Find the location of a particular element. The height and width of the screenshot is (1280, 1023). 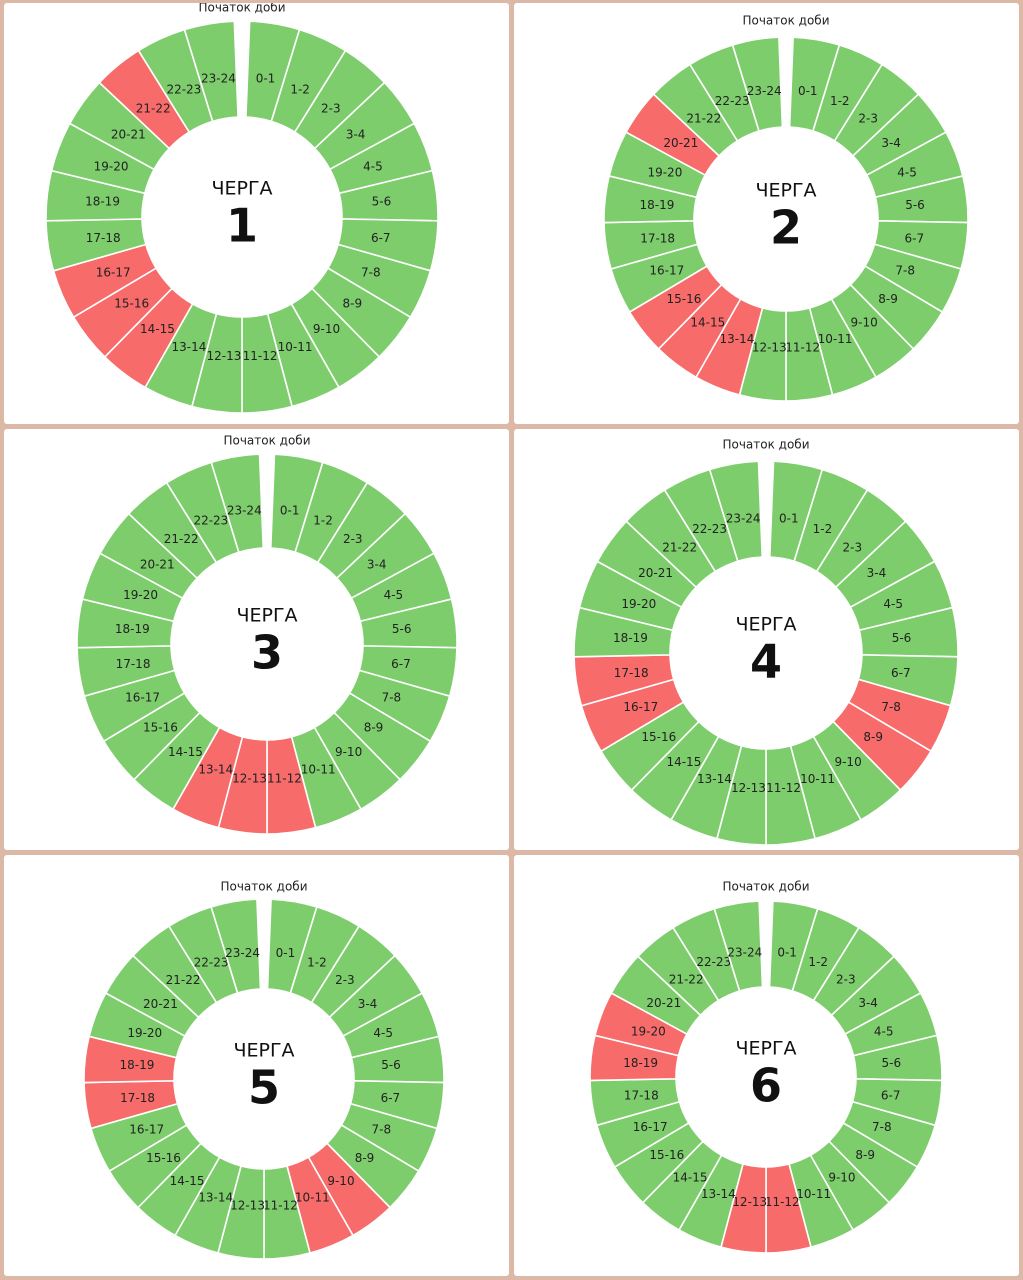

queue-number: 3 is located at coordinates (267, 653).